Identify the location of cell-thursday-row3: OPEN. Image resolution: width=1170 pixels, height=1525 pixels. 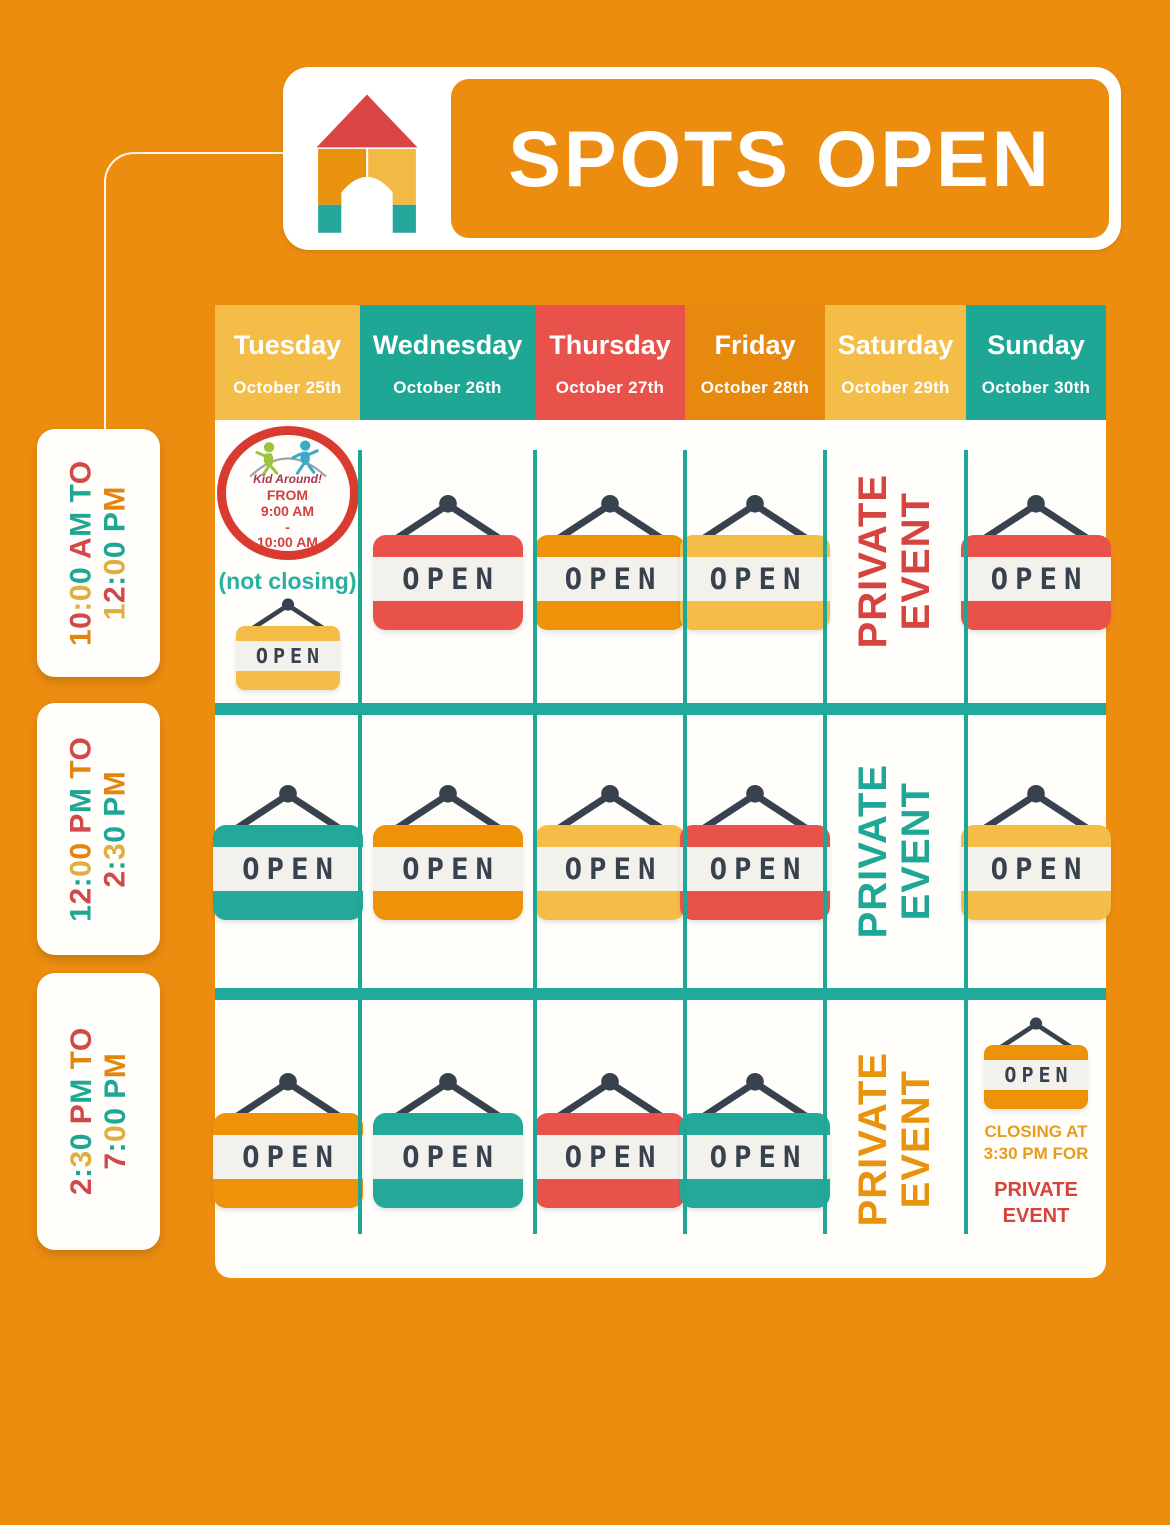
(611, 1139).